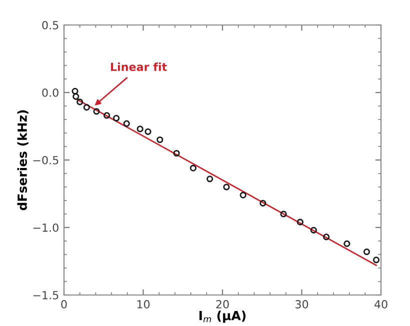 This screenshot has height=326, width=410. Describe the element at coordinates (381, 304) in the screenshot. I see `x-tick-label: 40` at that location.